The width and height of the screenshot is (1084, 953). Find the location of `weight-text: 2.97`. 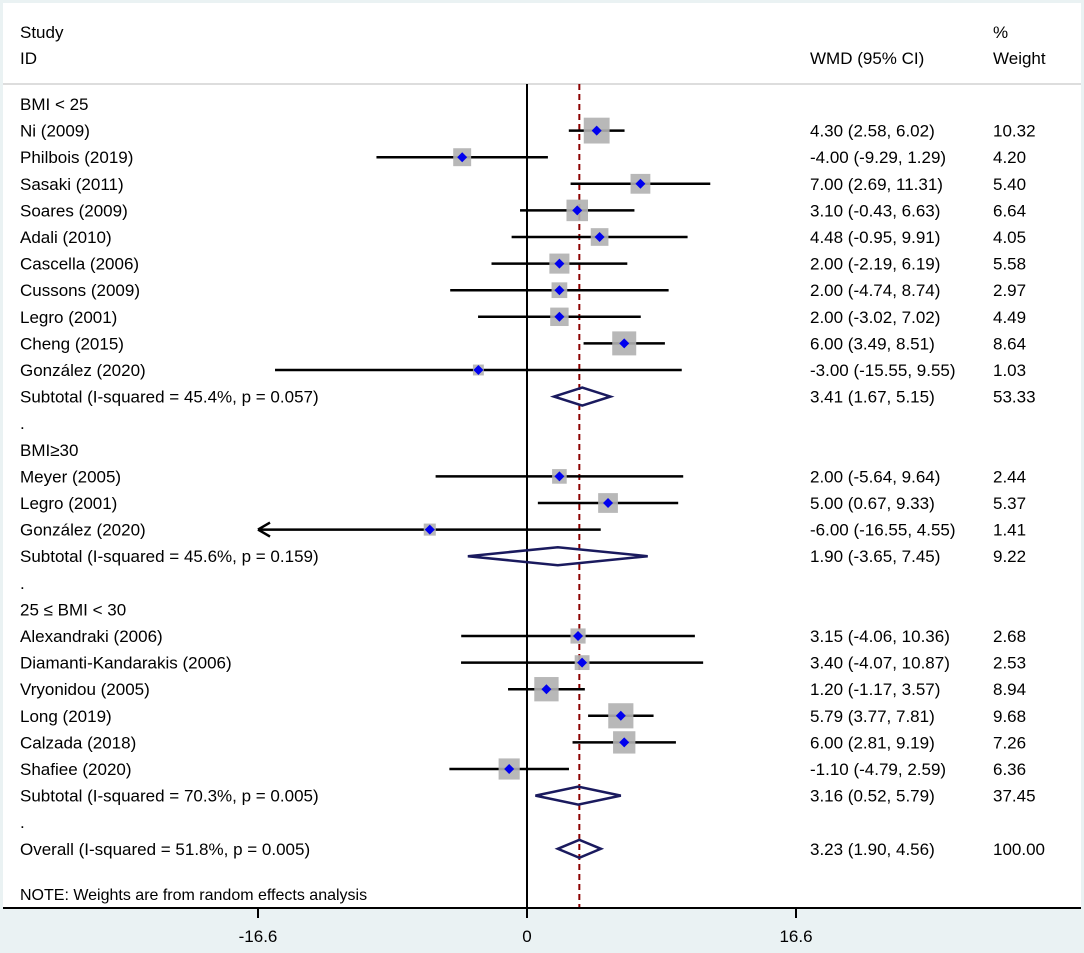

weight-text: 2.97 is located at coordinates (1009, 290).